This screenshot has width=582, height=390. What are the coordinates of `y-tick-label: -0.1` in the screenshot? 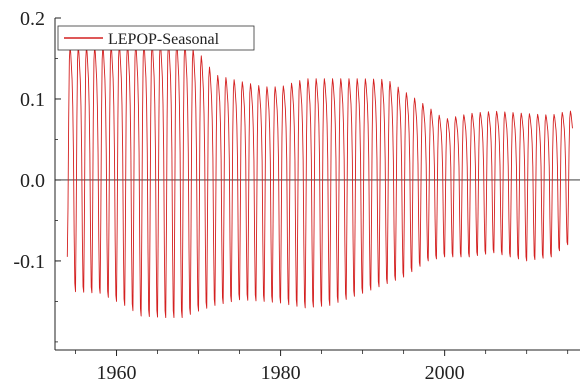 It's located at (29, 262).